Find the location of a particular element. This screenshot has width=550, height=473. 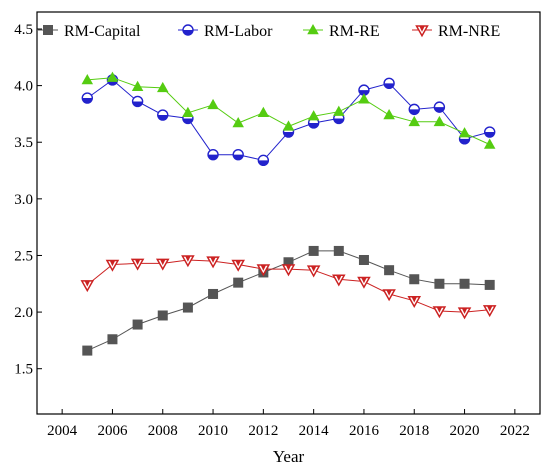

legend-label: RM-RE is located at coordinates (354, 31).